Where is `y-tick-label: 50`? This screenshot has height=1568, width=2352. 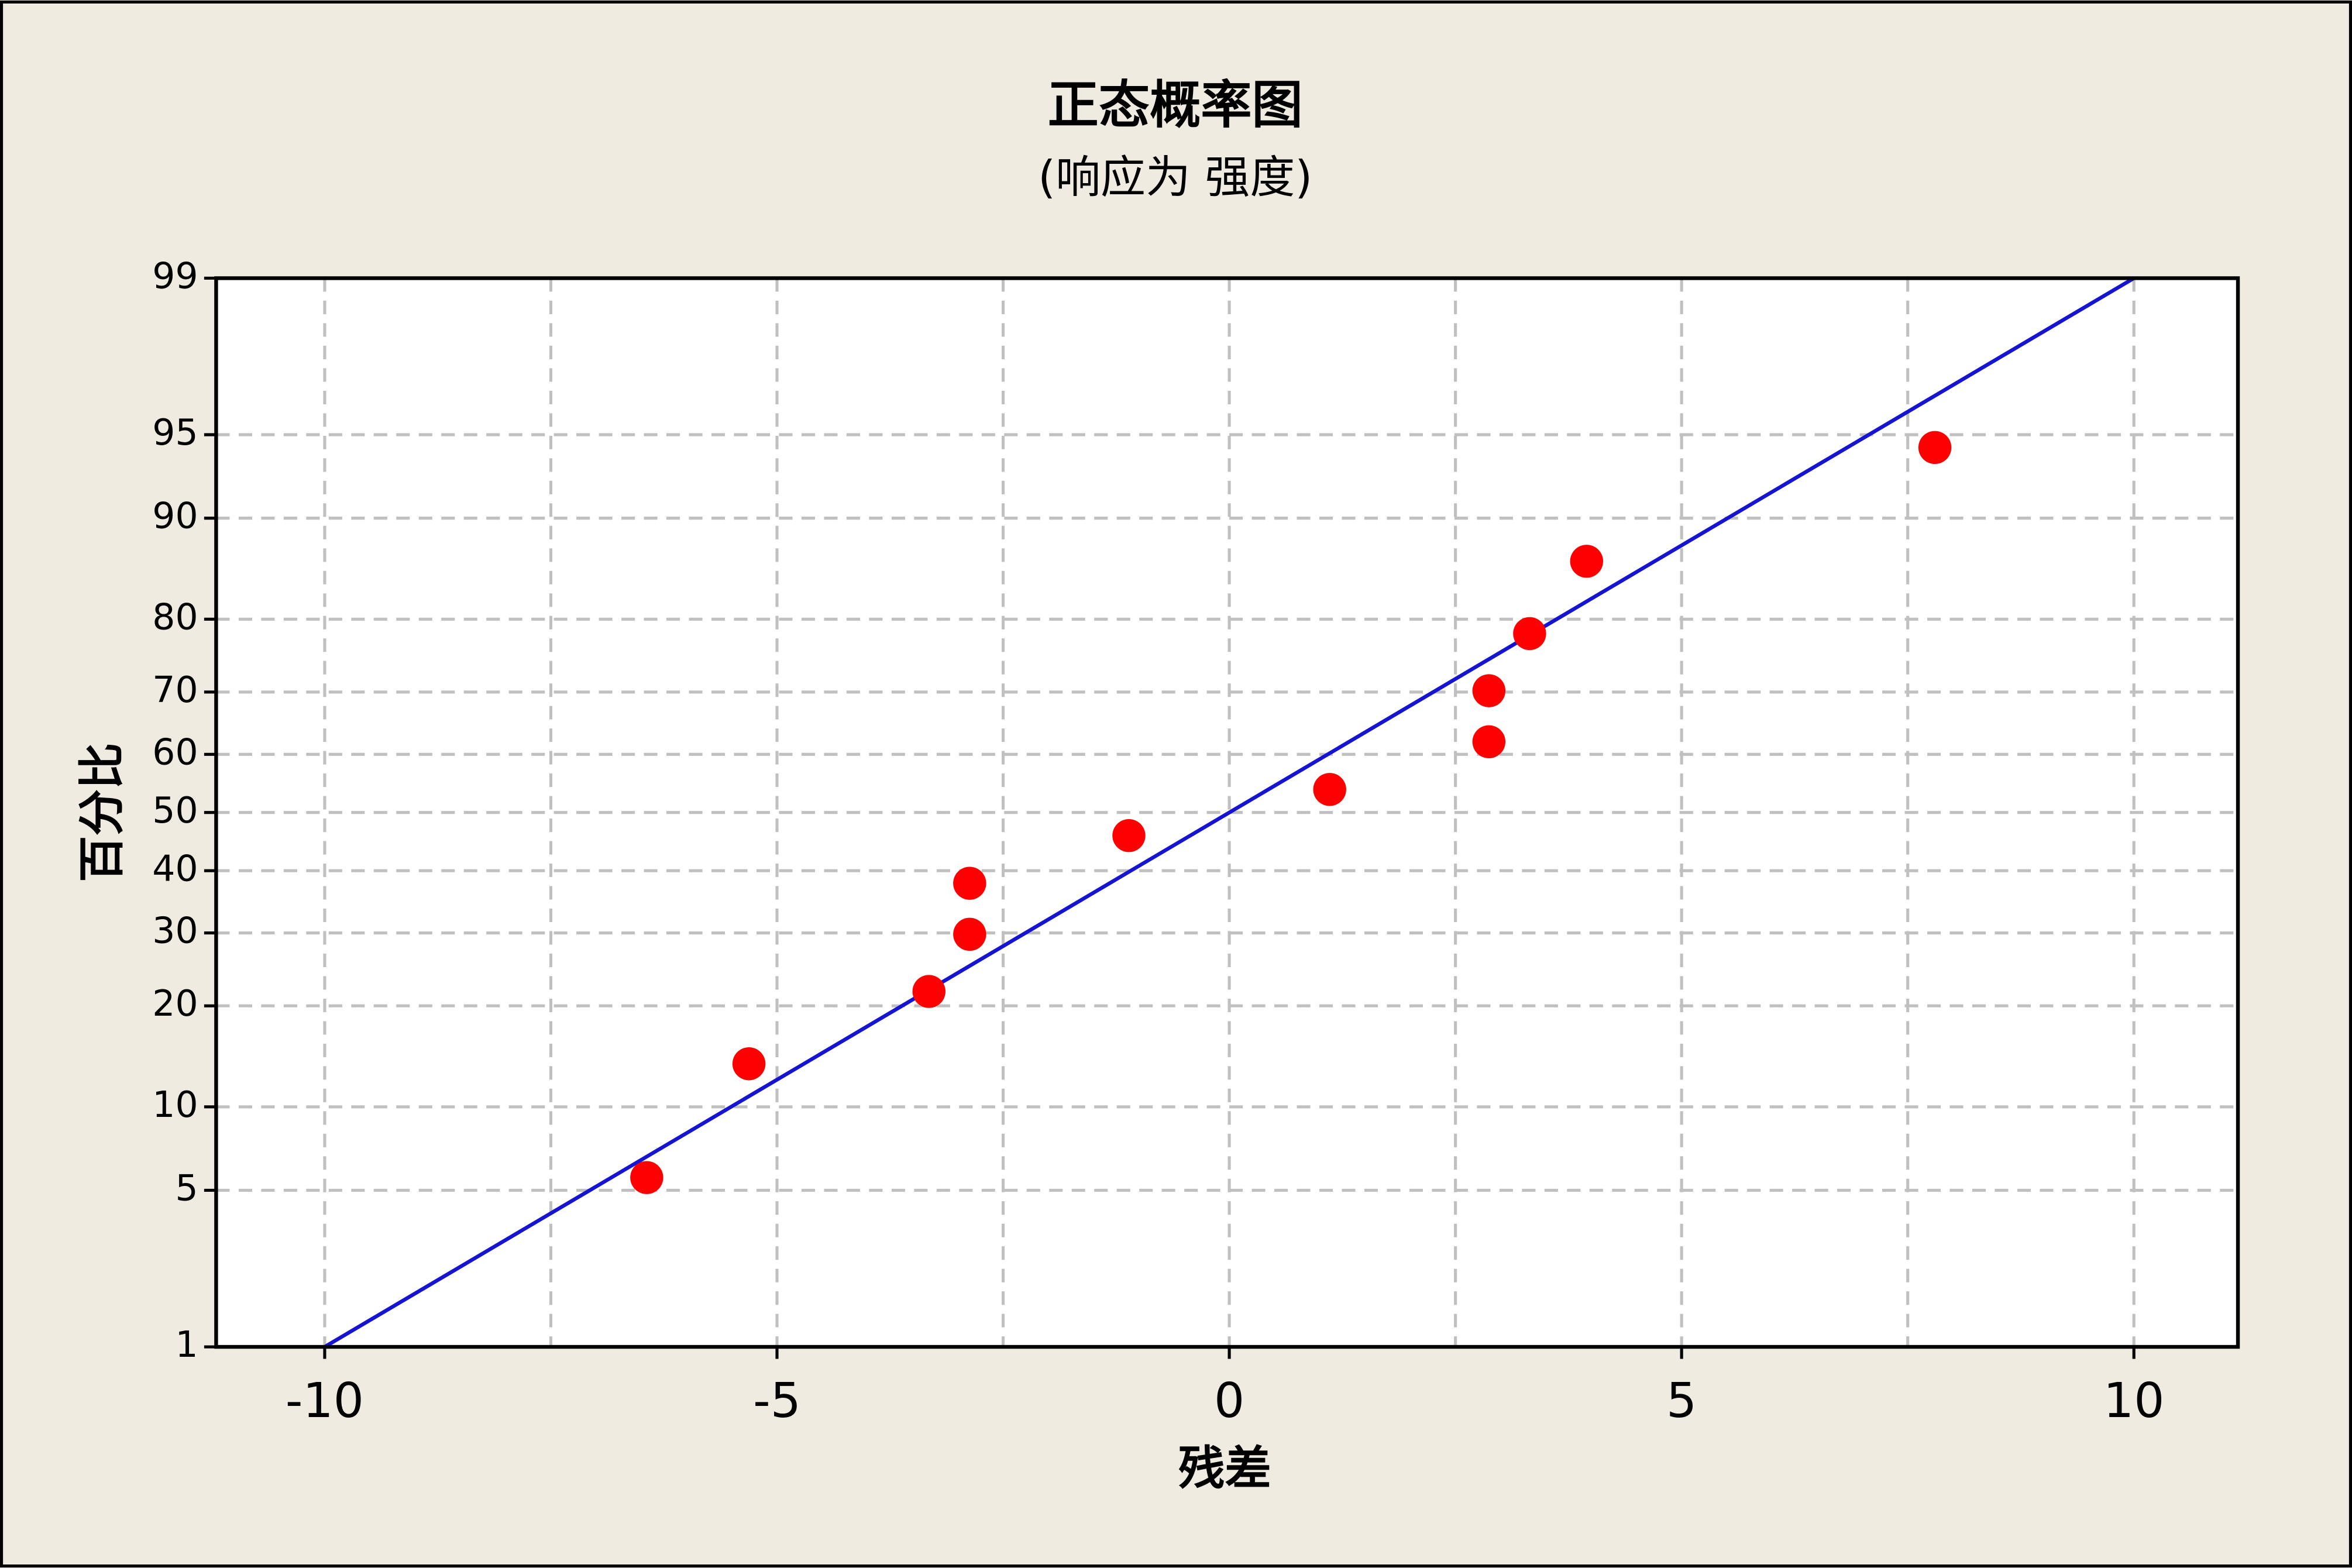
y-tick-label: 50 is located at coordinates (175, 810).